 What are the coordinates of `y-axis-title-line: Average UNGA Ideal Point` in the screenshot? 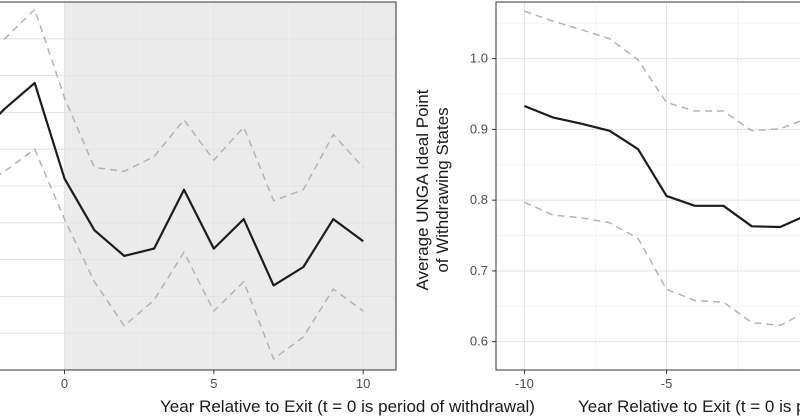 It's located at (422, 189).